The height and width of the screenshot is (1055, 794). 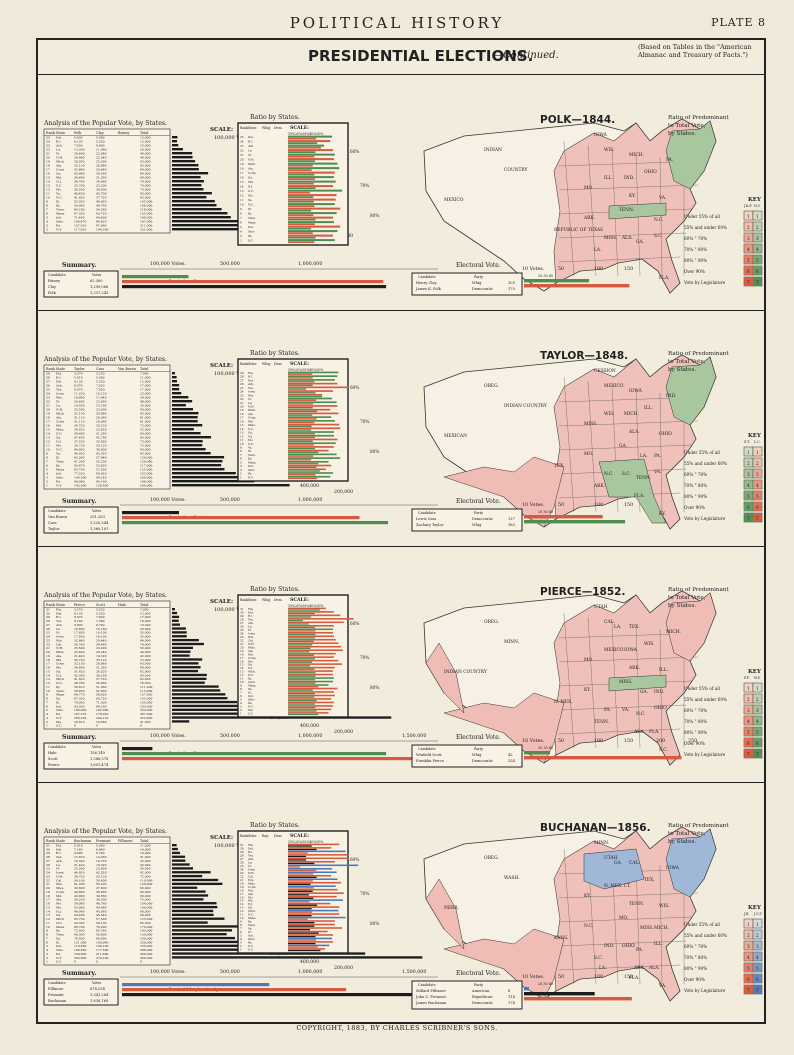 I want to click on analysis-header-2: Polk, so click(x=78, y=133).